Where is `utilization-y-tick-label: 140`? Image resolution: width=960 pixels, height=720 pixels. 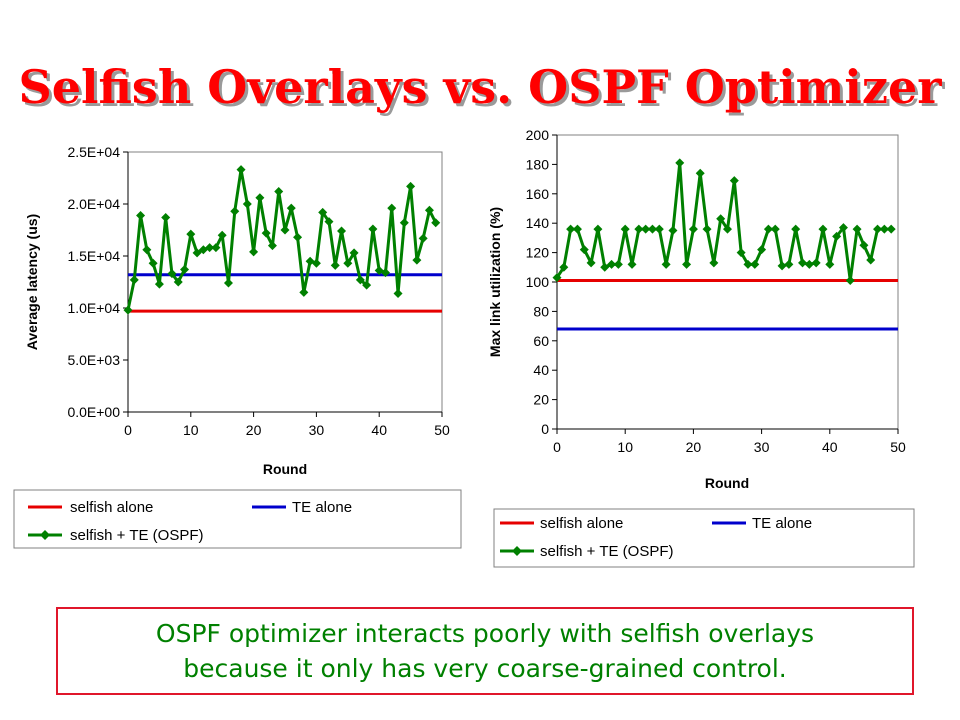 utilization-y-tick-label: 140 is located at coordinates (538, 223).